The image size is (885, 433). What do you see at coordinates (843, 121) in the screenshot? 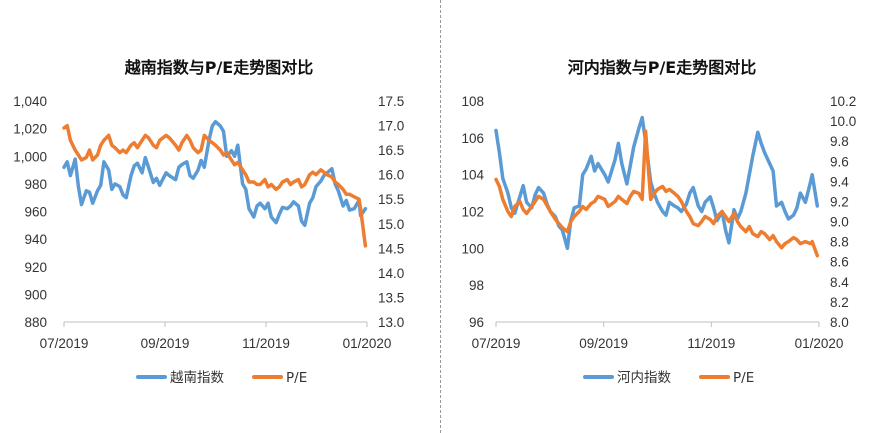
I see `y-right-tick-label: 10.0` at bounding box center [843, 121].